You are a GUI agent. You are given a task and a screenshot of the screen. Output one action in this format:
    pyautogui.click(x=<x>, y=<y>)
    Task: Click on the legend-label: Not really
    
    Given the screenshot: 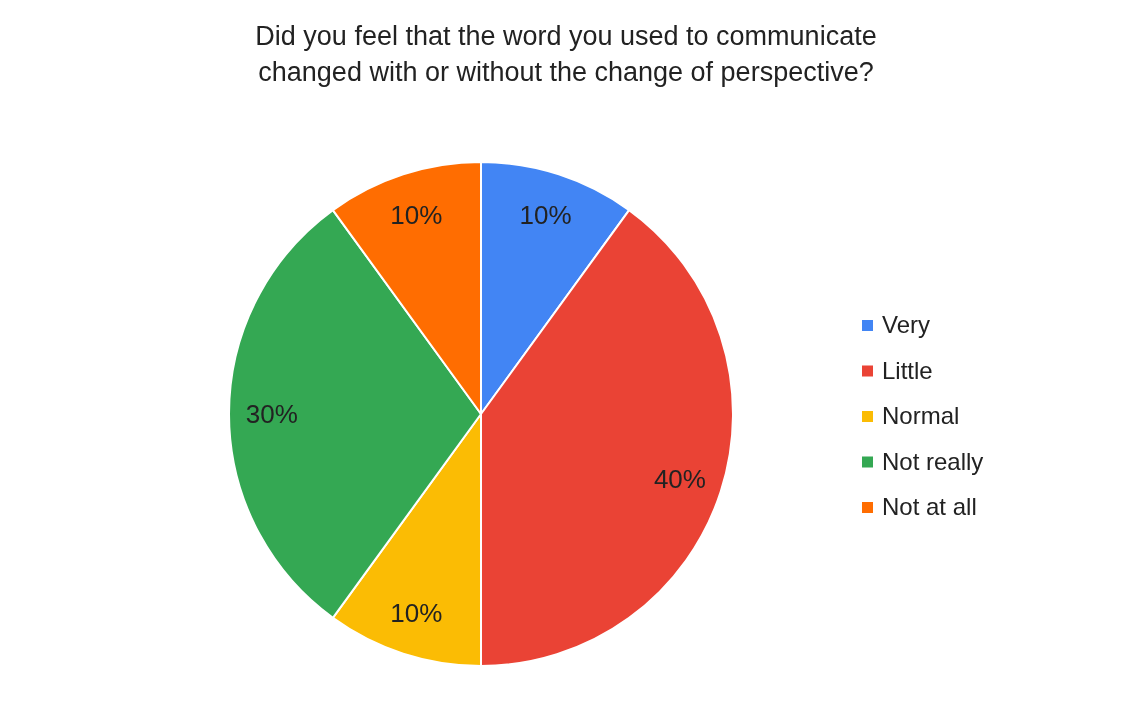 What is the action you would take?
    pyautogui.click(x=933, y=461)
    